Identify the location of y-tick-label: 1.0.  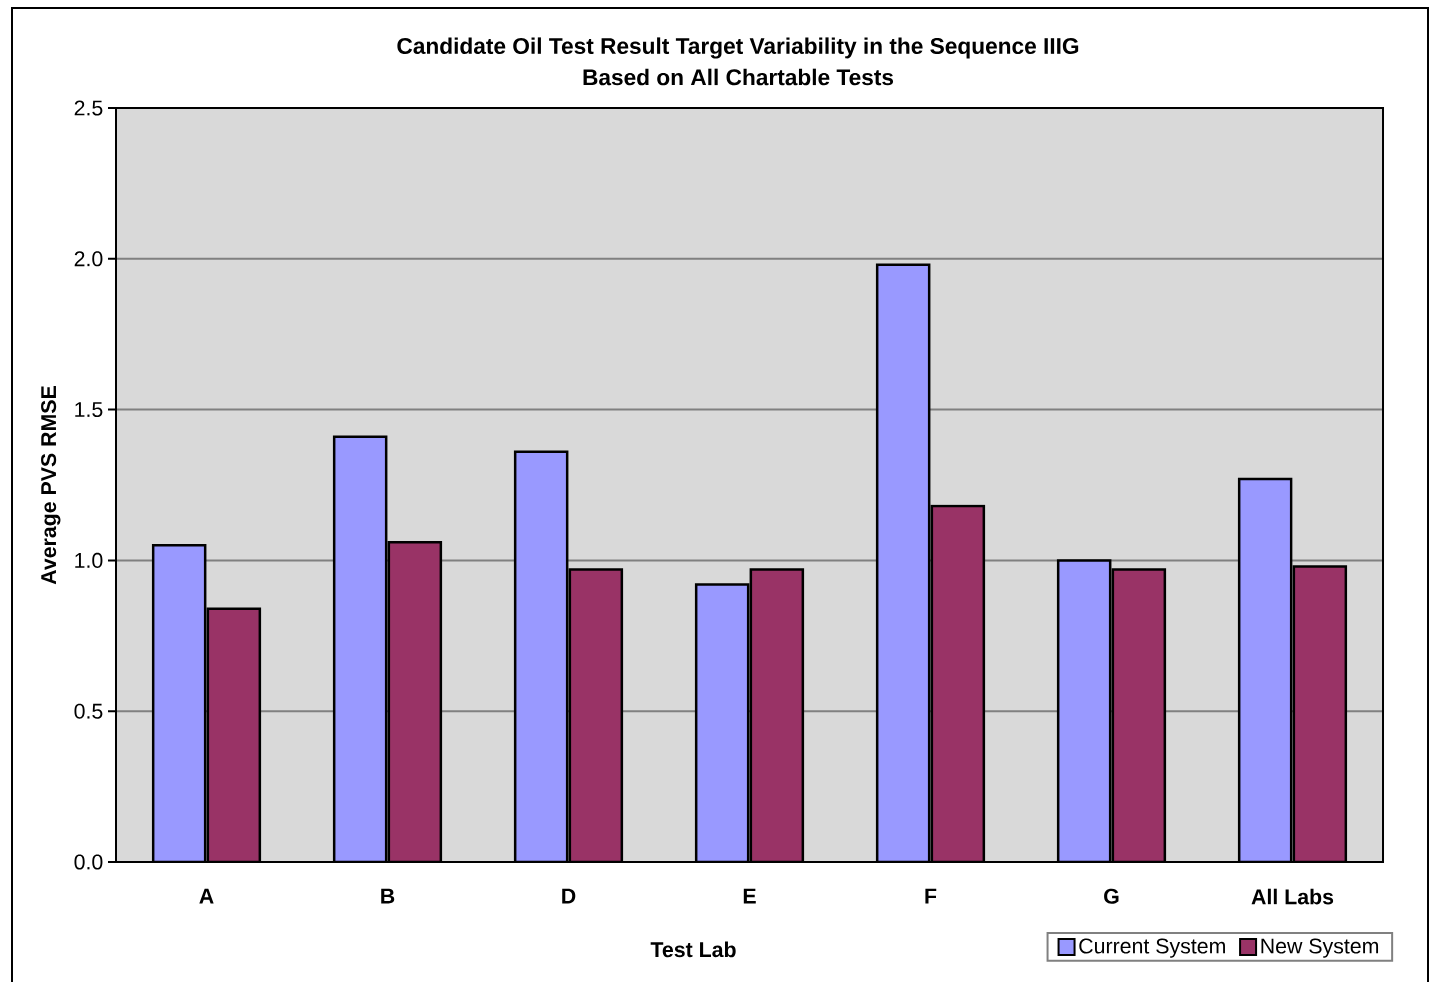
(89, 560).